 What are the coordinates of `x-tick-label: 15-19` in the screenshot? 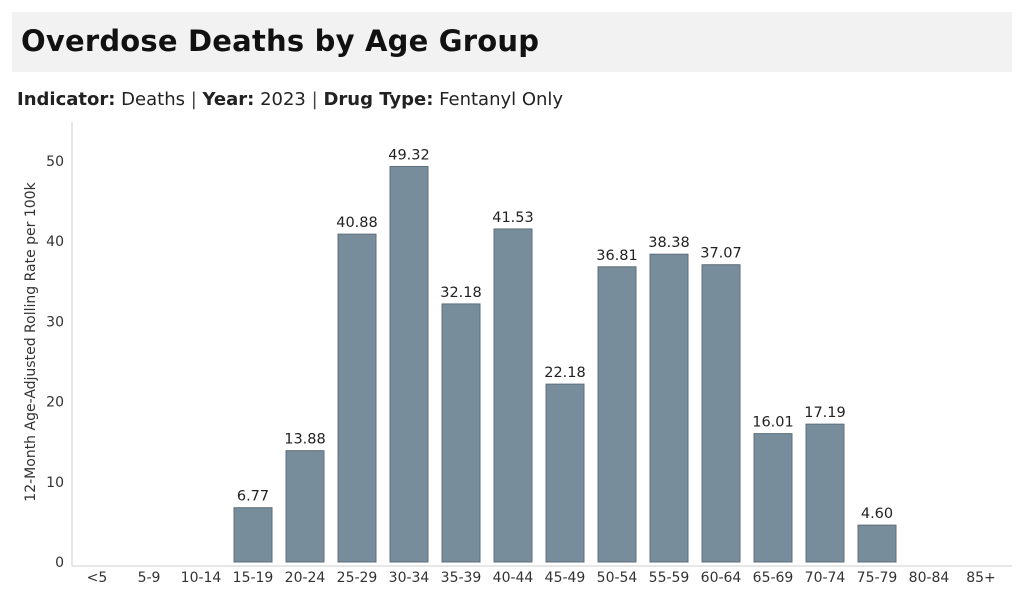 It's located at (253, 578).